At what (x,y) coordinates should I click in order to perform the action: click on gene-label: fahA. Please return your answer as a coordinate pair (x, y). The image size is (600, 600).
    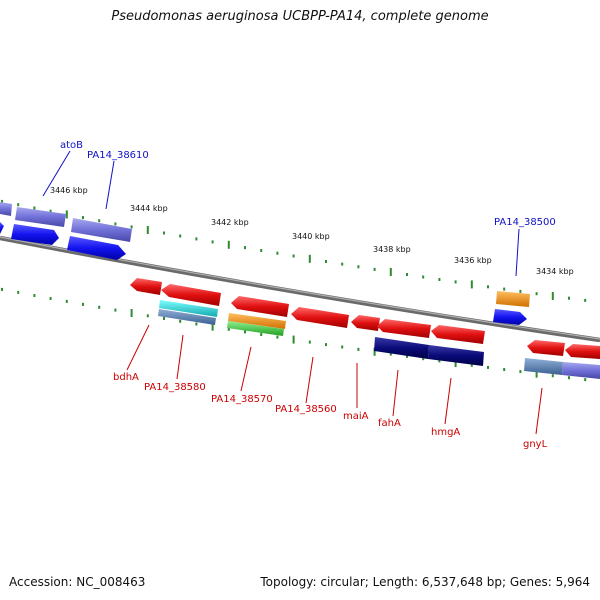
    Looking at the image, I should click on (389, 423).